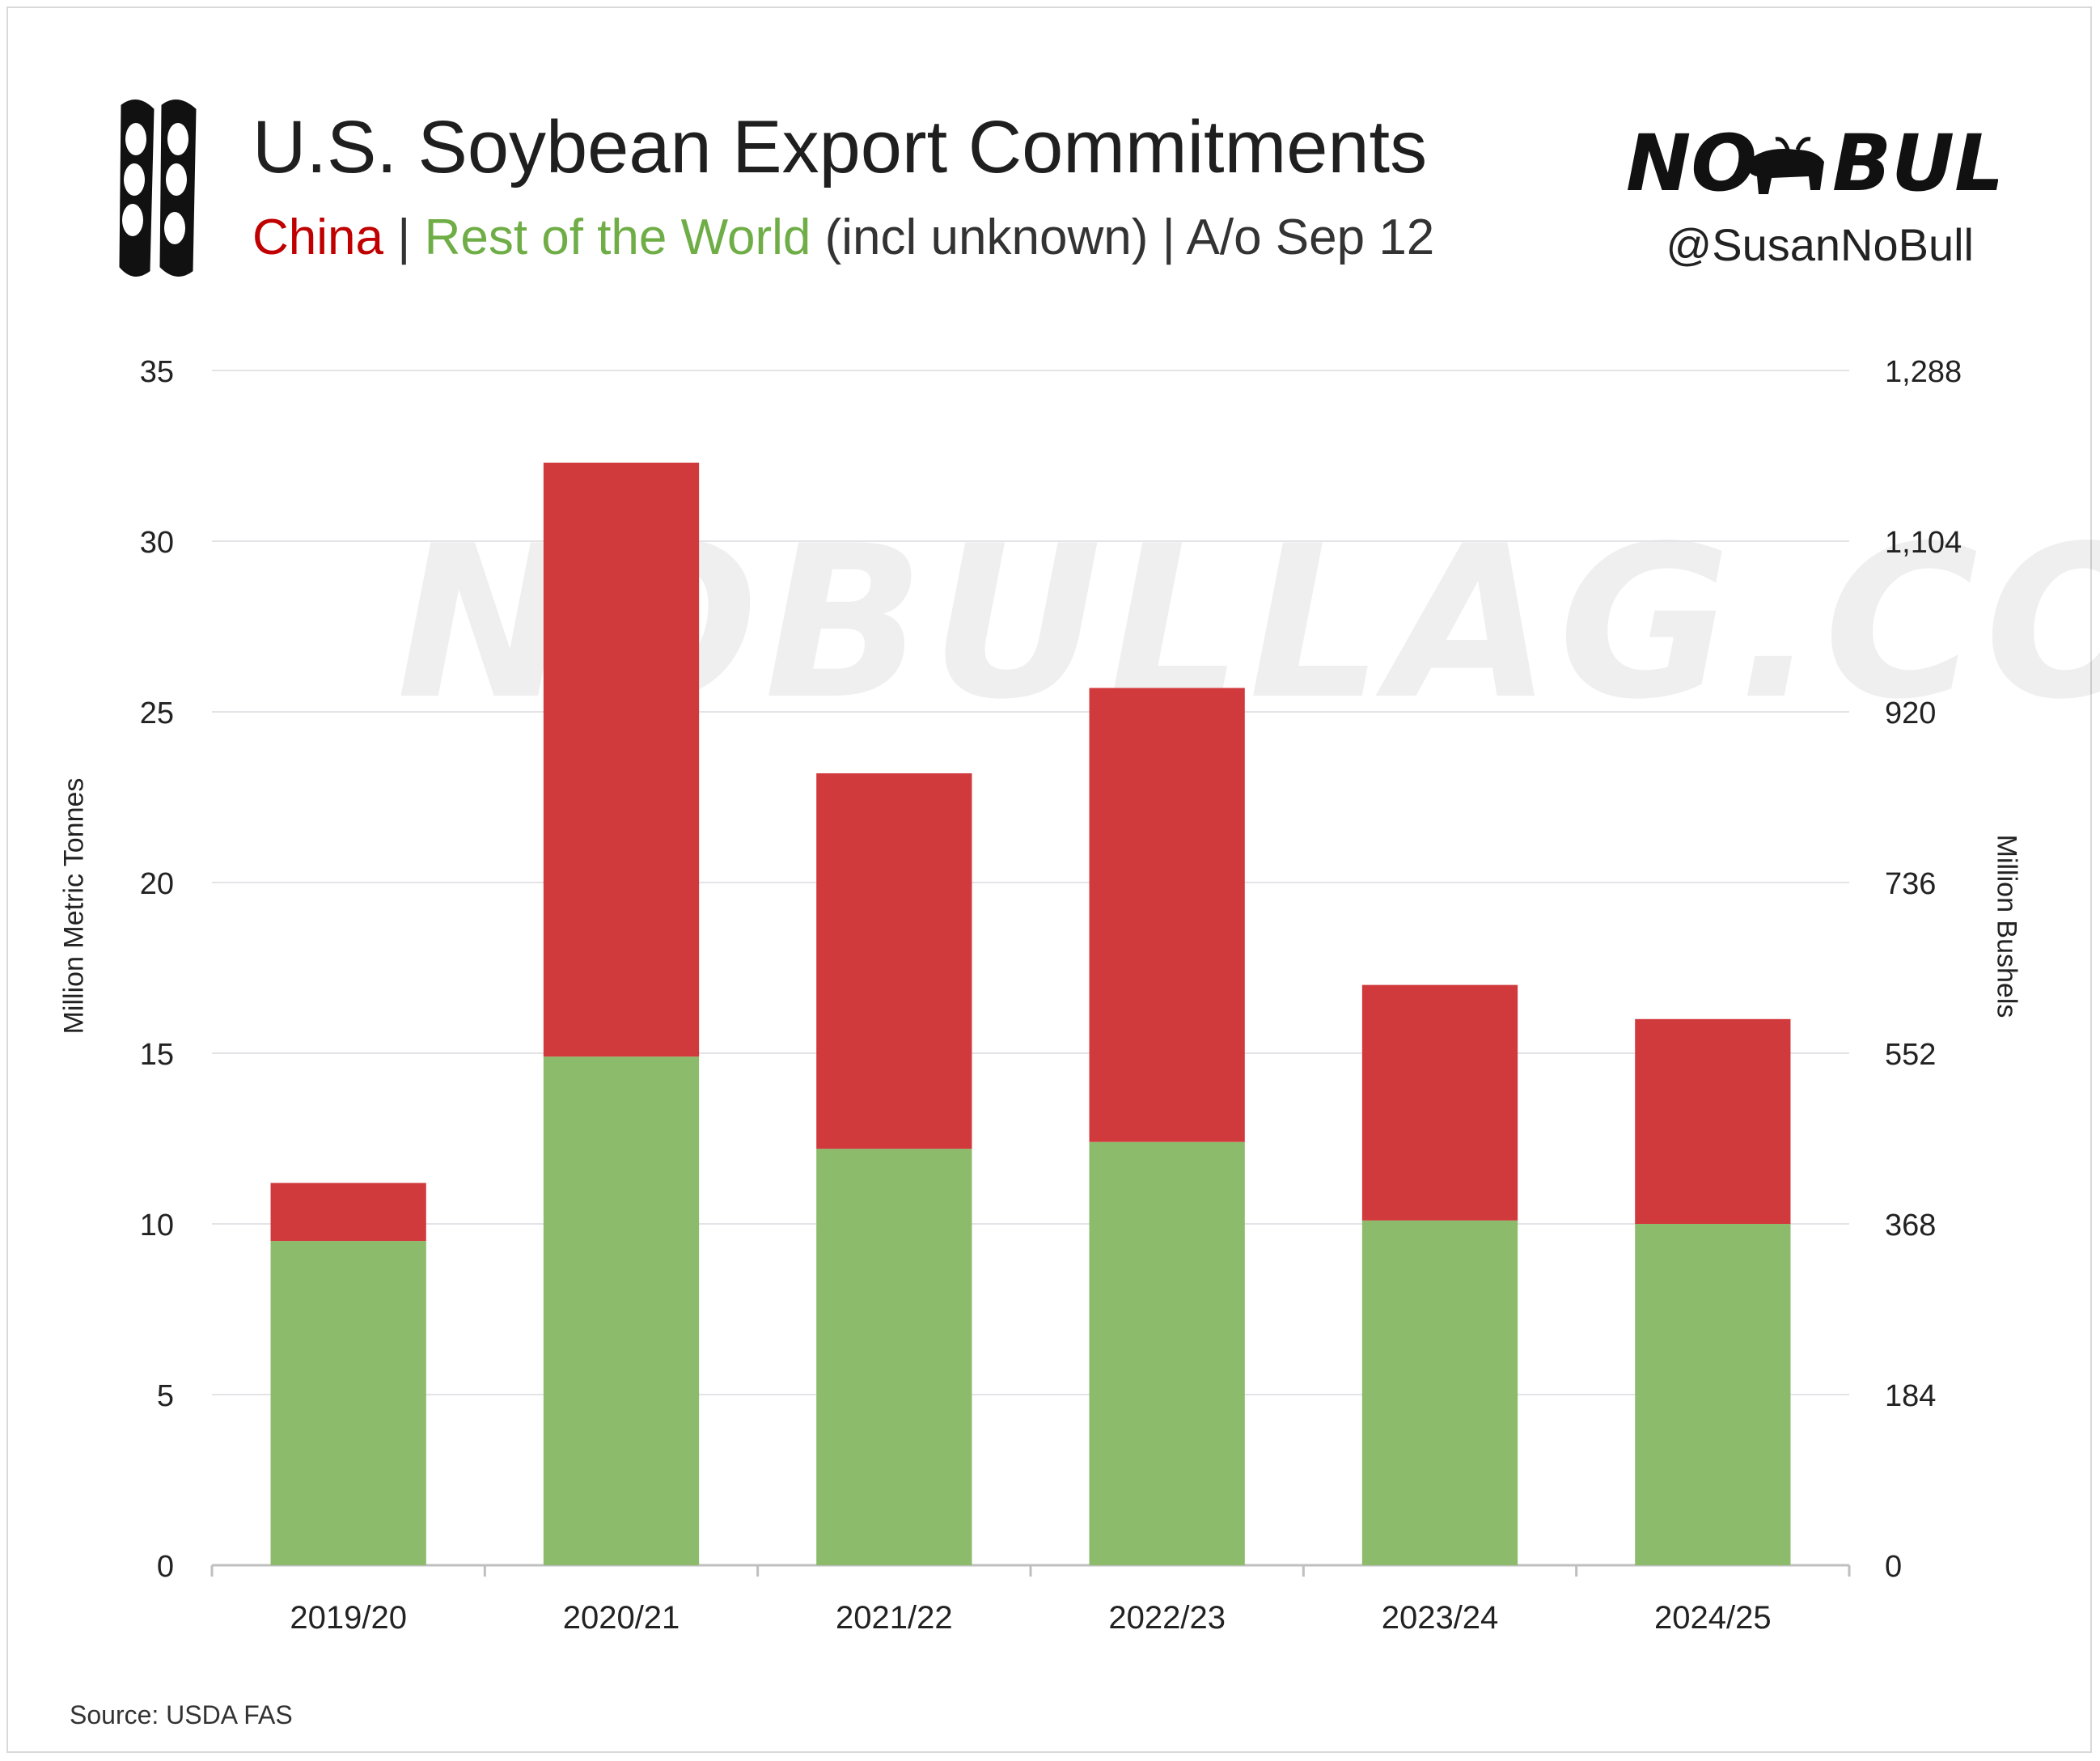 The height and width of the screenshot is (1761, 2100). I want to click on bull-icon, so click(1785, 165).